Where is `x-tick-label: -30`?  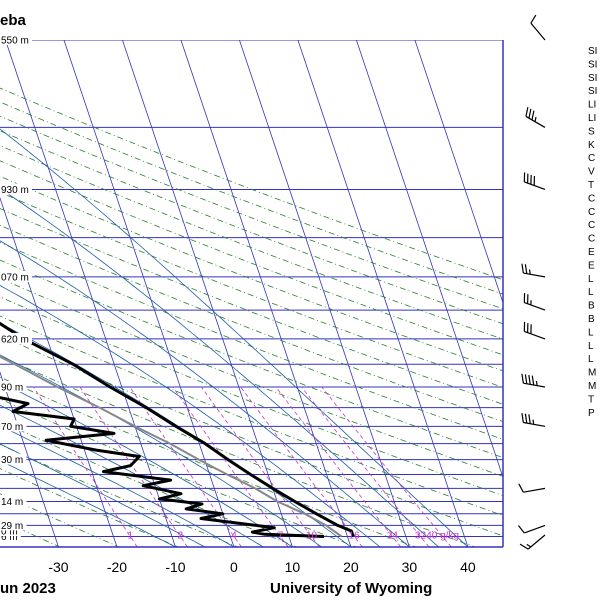 x-tick-label: -30 is located at coordinates (58, 567).